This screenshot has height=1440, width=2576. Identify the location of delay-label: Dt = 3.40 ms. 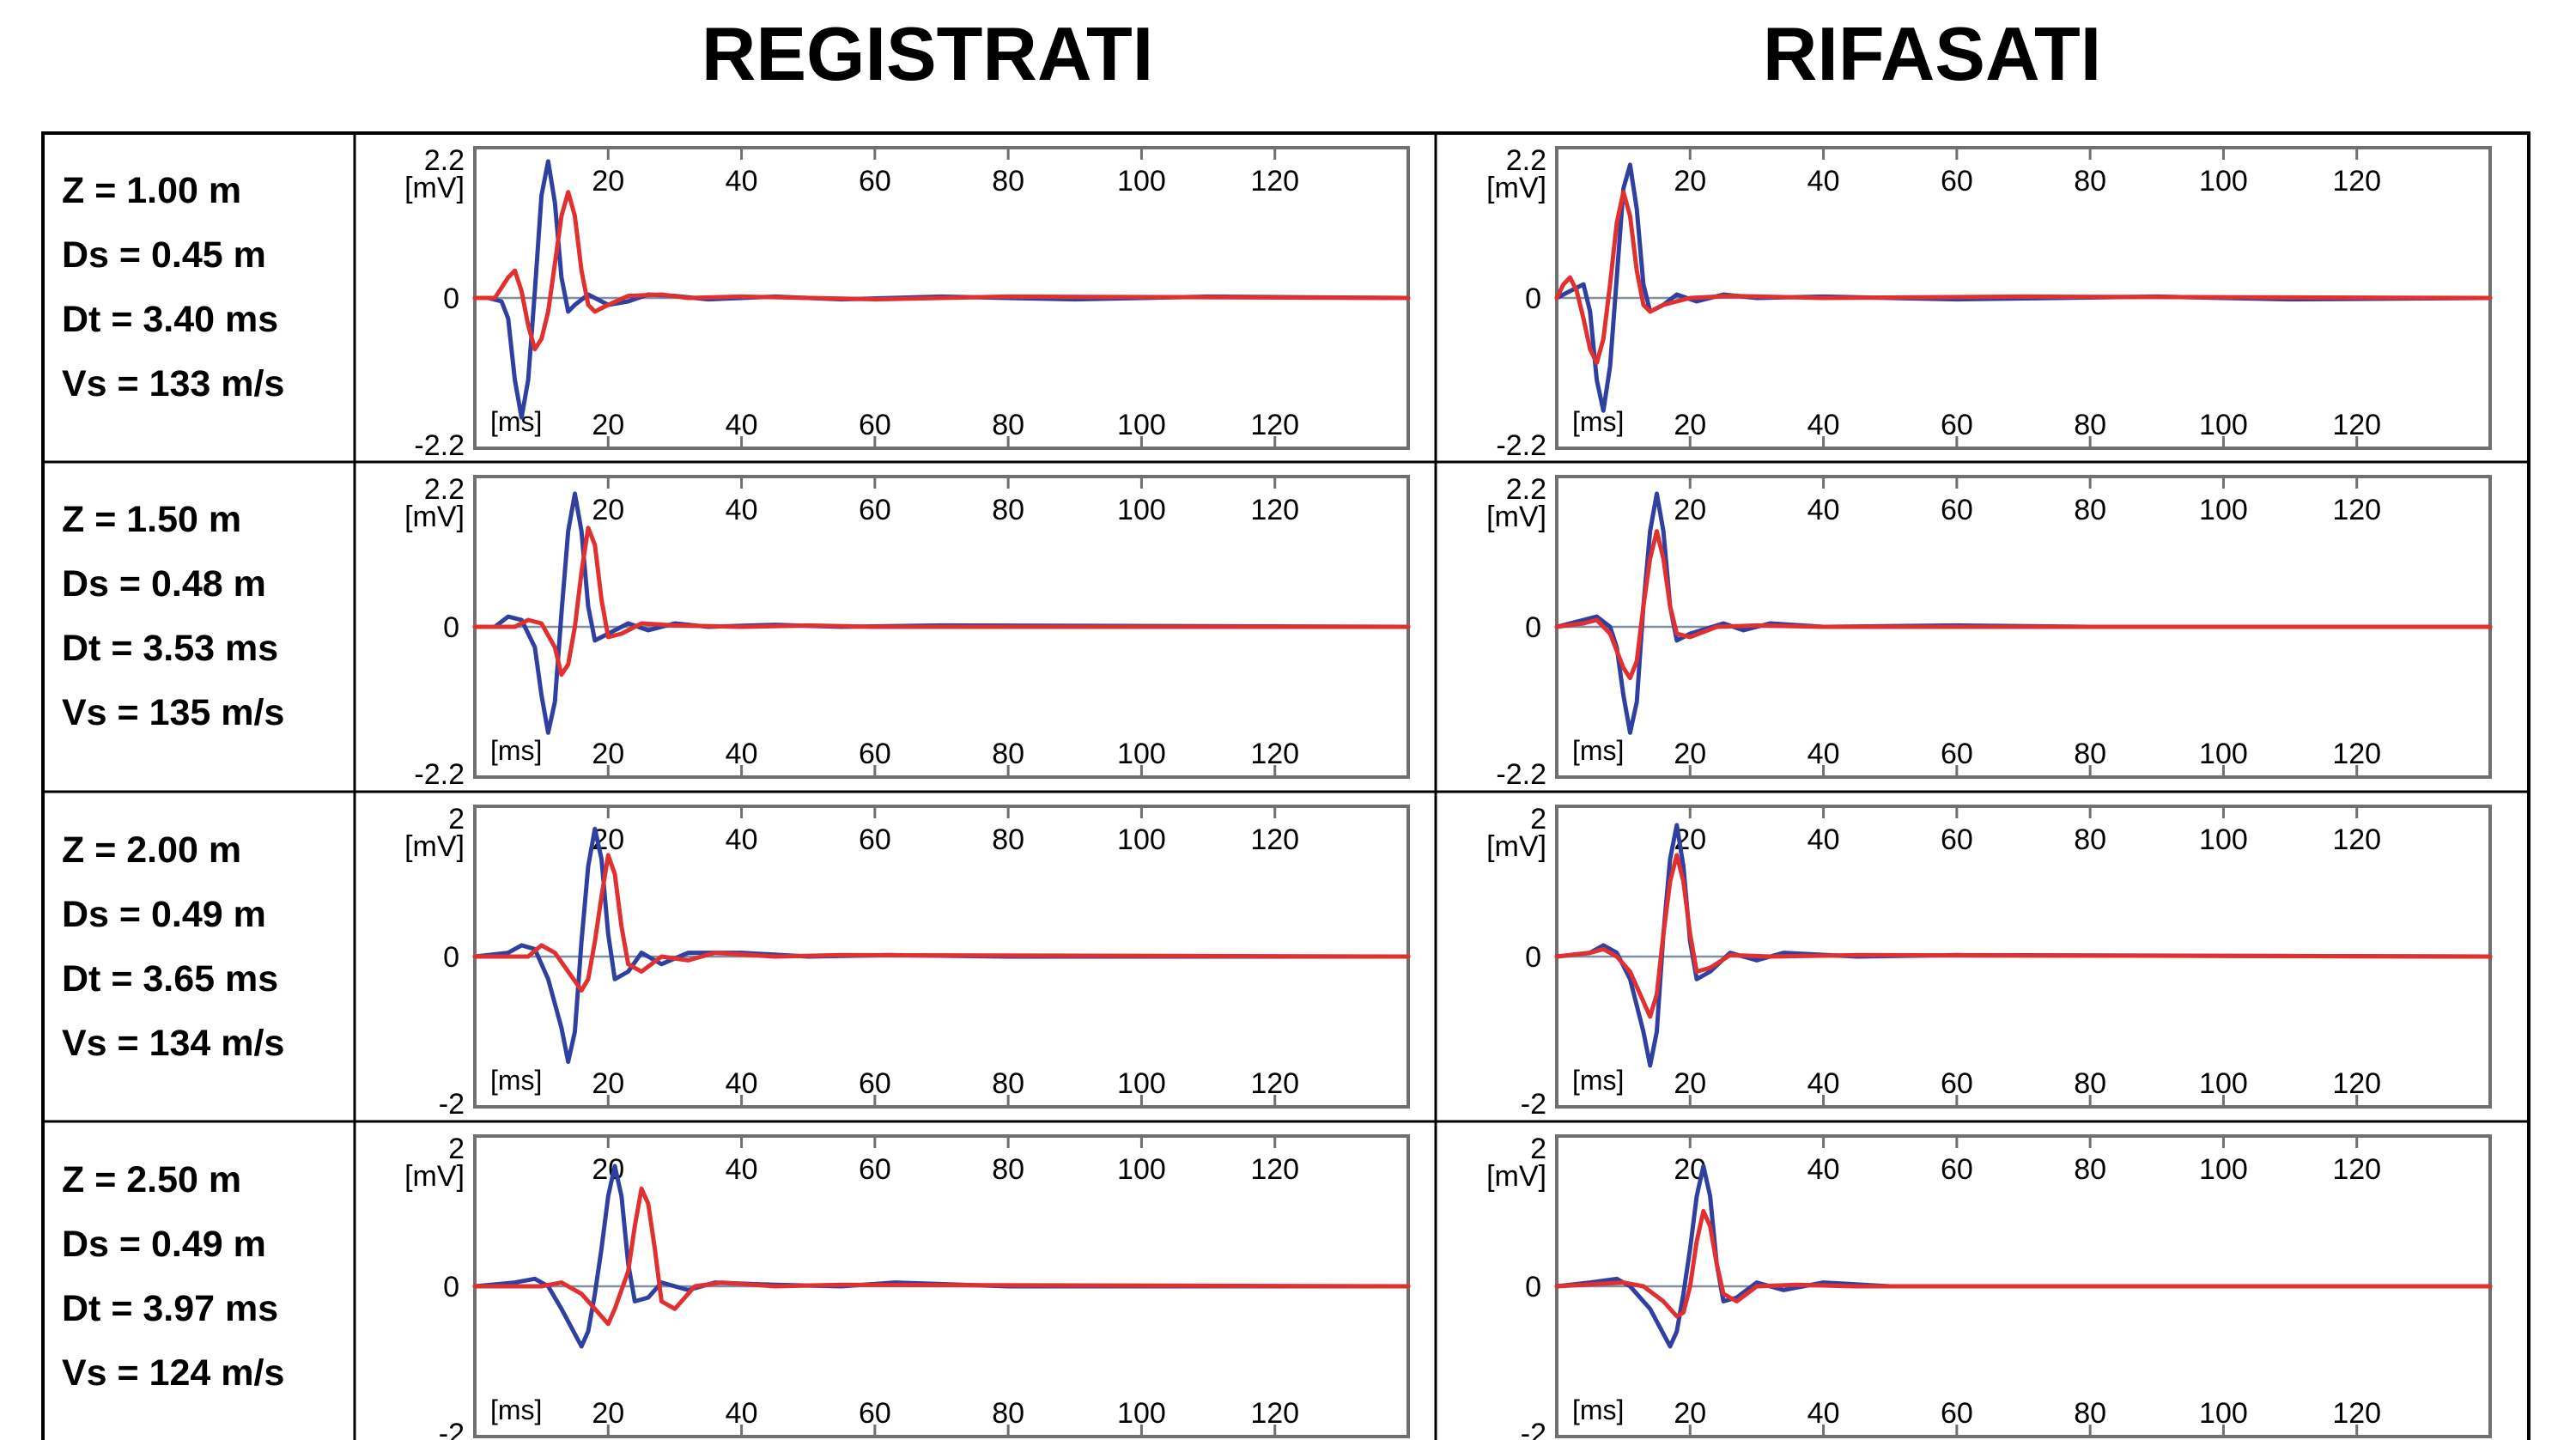
(170, 319).